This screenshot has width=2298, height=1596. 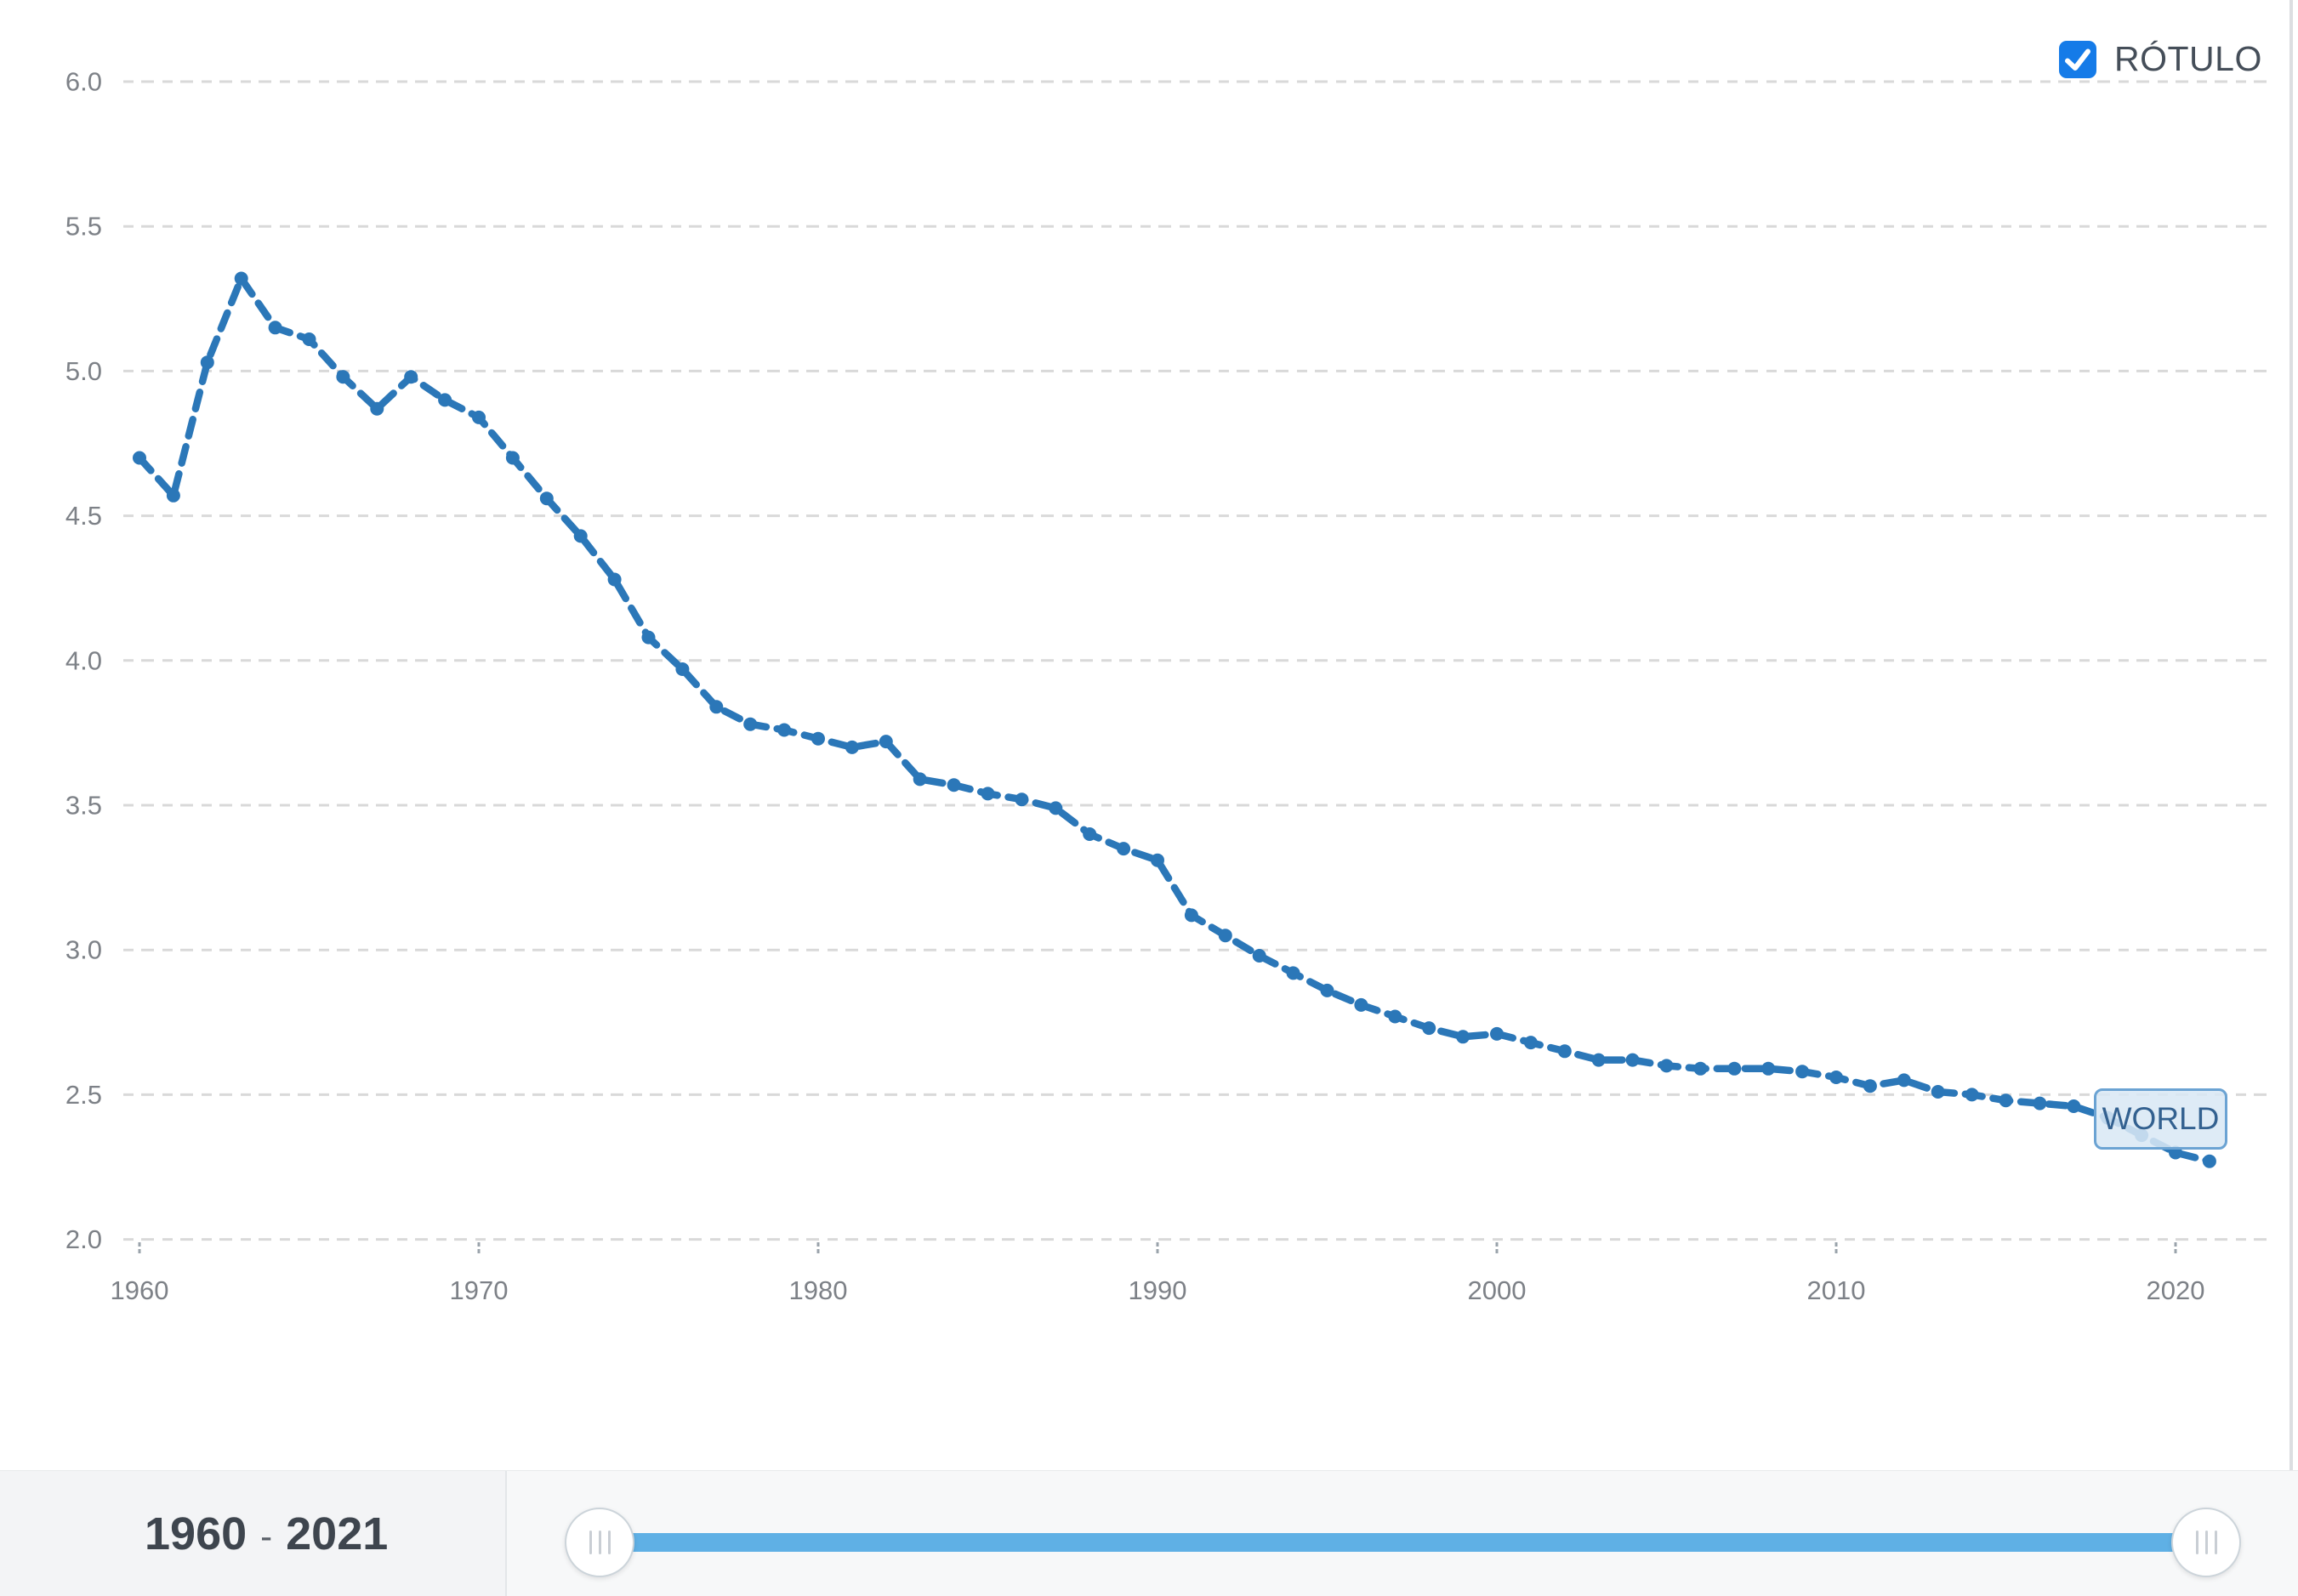 I want to click on range-end: 2021, so click(x=337, y=1533).